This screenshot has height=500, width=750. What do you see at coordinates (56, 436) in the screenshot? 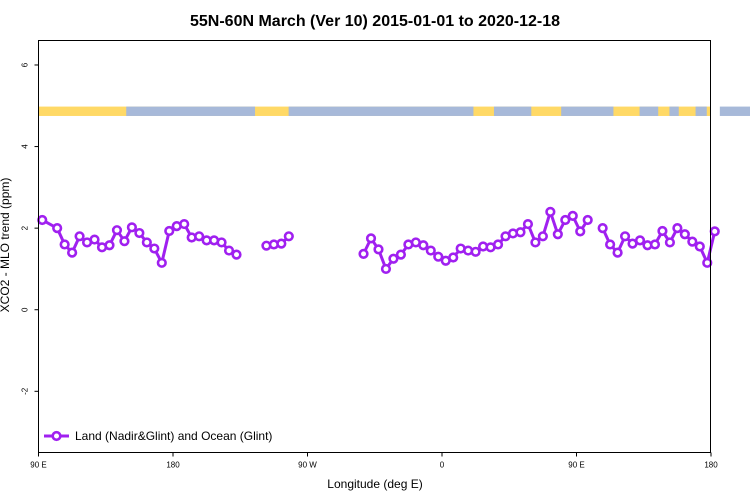
I see `legend-marker` at bounding box center [56, 436].